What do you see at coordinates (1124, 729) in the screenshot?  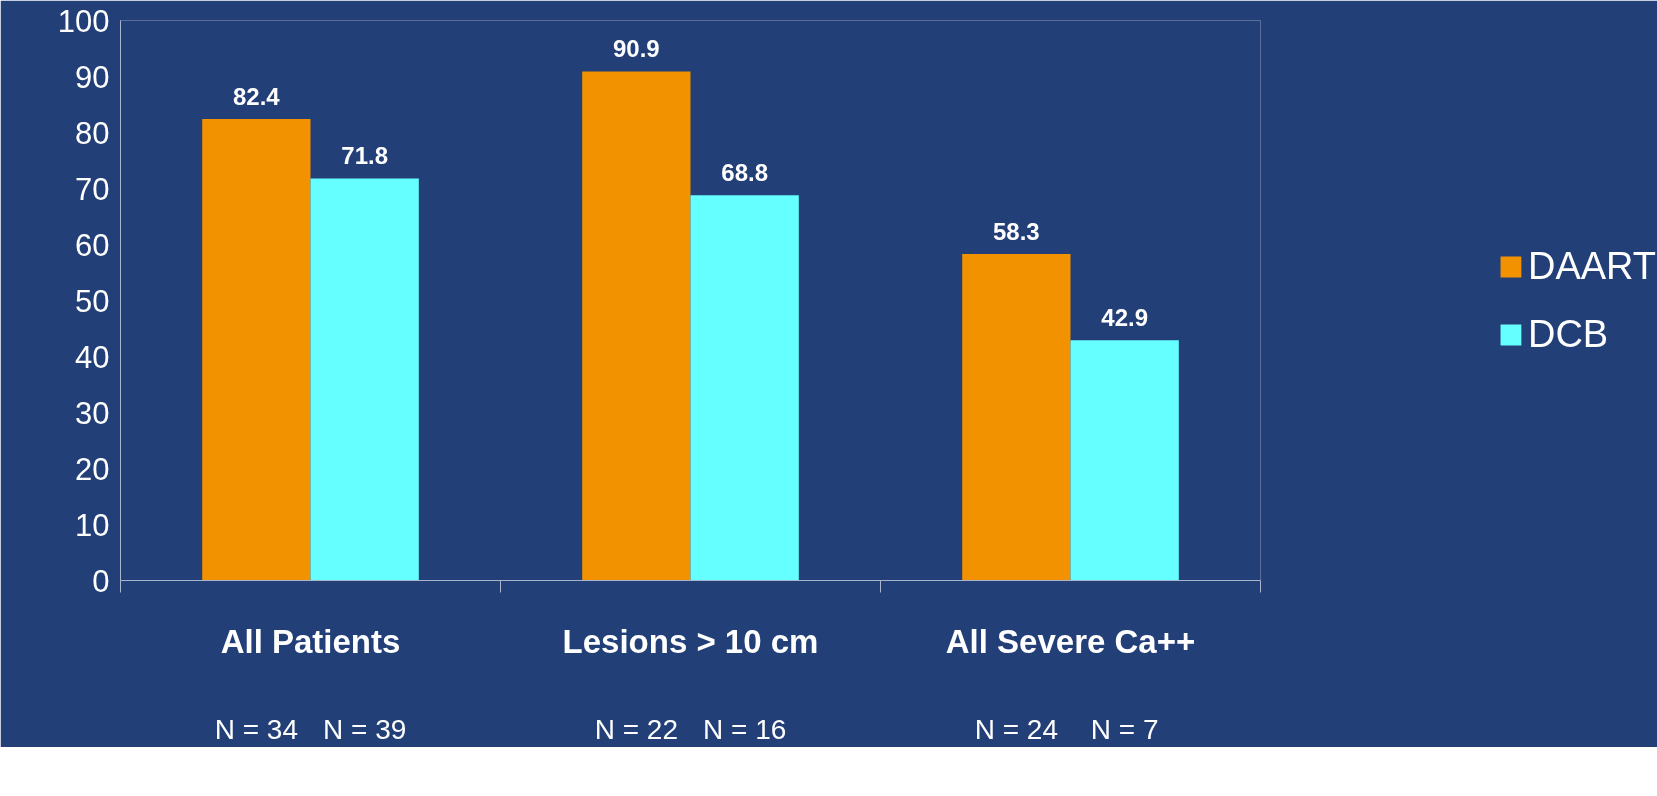 I see `text: N = 7` at bounding box center [1124, 729].